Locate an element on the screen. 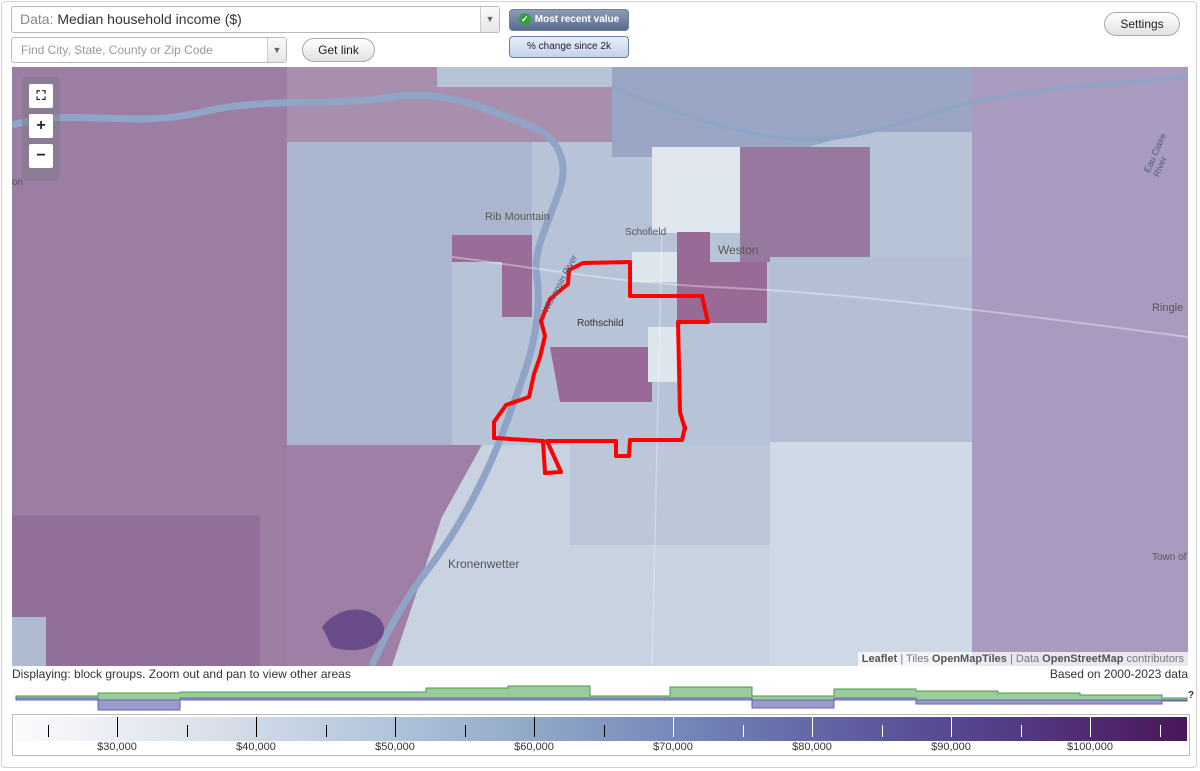  legend-tick-label: $100,000 is located at coordinates (1090, 747).